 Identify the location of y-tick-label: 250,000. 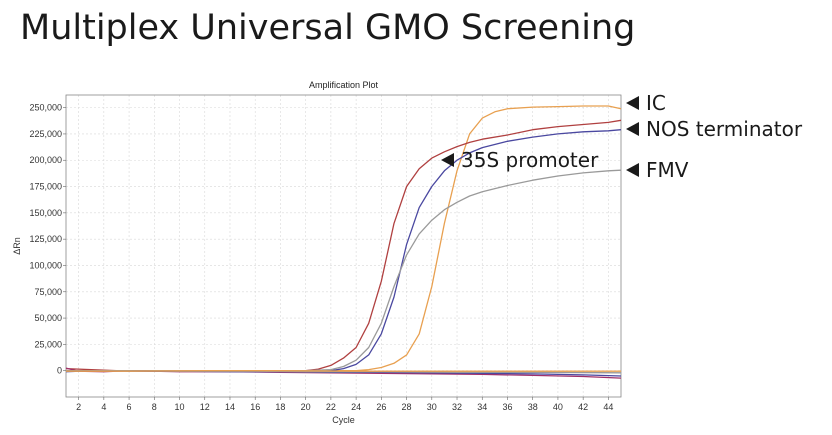
(45, 108).